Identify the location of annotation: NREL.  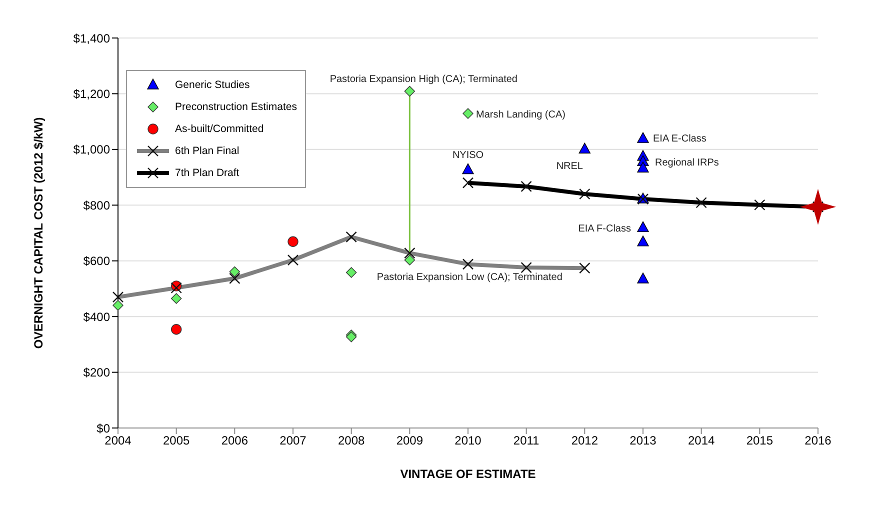
(570, 166).